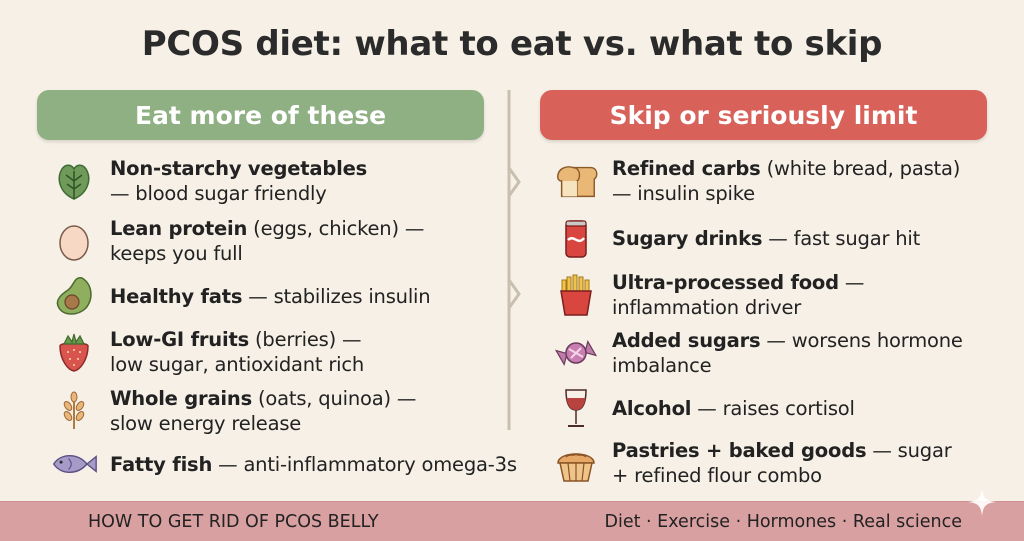  What do you see at coordinates (576, 181) in the screenshot?
I see `bread-icon` at bounding box center [576, 181].